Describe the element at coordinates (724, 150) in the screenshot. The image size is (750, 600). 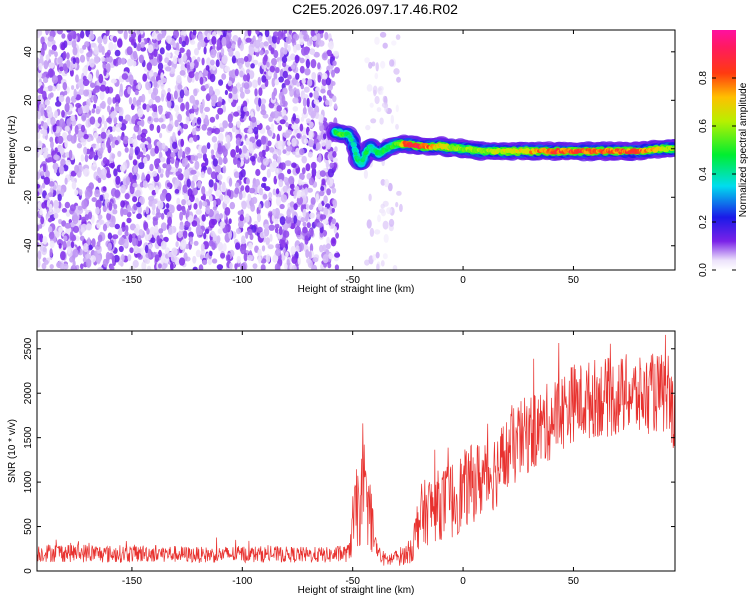
I see `colorbar-scale` at that location.